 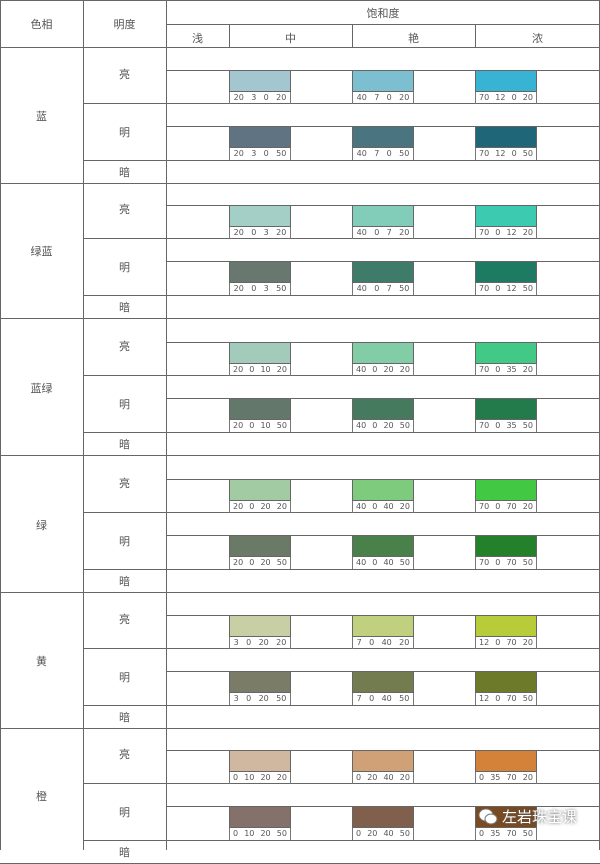 What do you see at coordinates (41, 251) in the screenshot?
I see `hue-label: 绿蓝` at bounding box center [41, 251].